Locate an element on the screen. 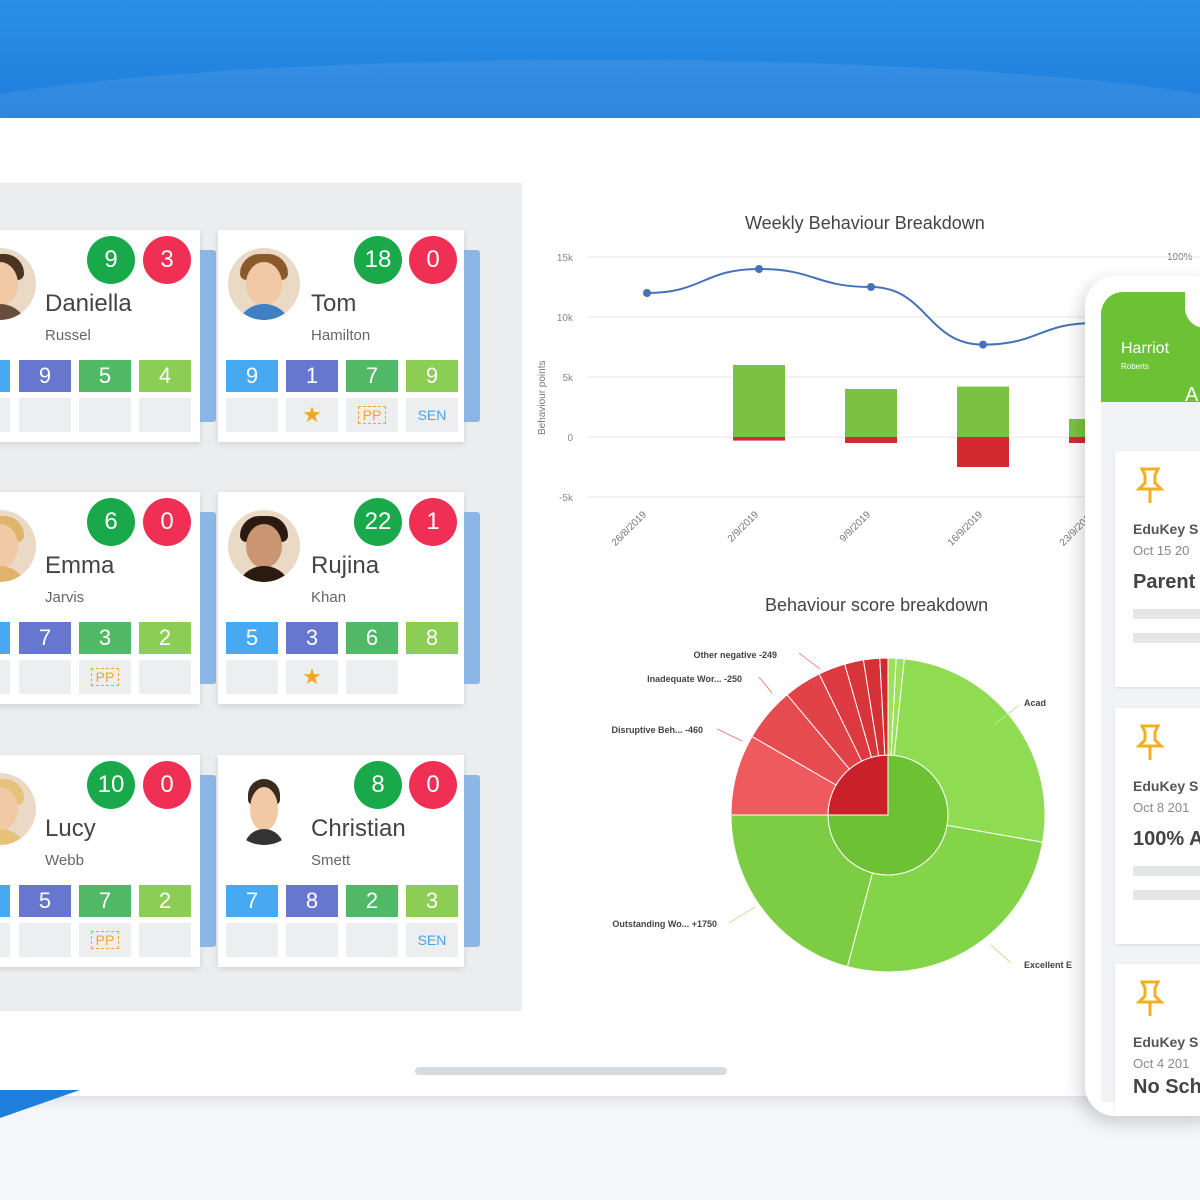 This screenshot has height=1200, width=1200. student-card: Daniella Russel 9 3 9 5 4 is located at coordinates (108, 336).